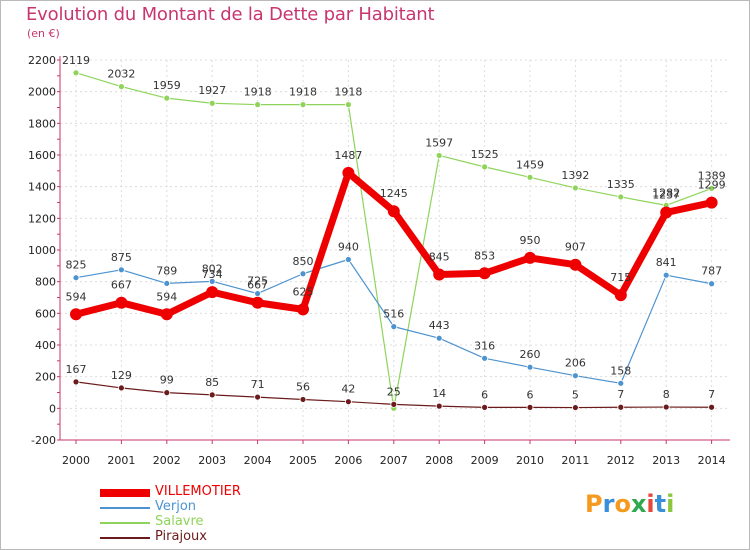  Describe the element at coordinates (212, 268) in the screenshot. I see `data-label-verjon: 802` at that location.